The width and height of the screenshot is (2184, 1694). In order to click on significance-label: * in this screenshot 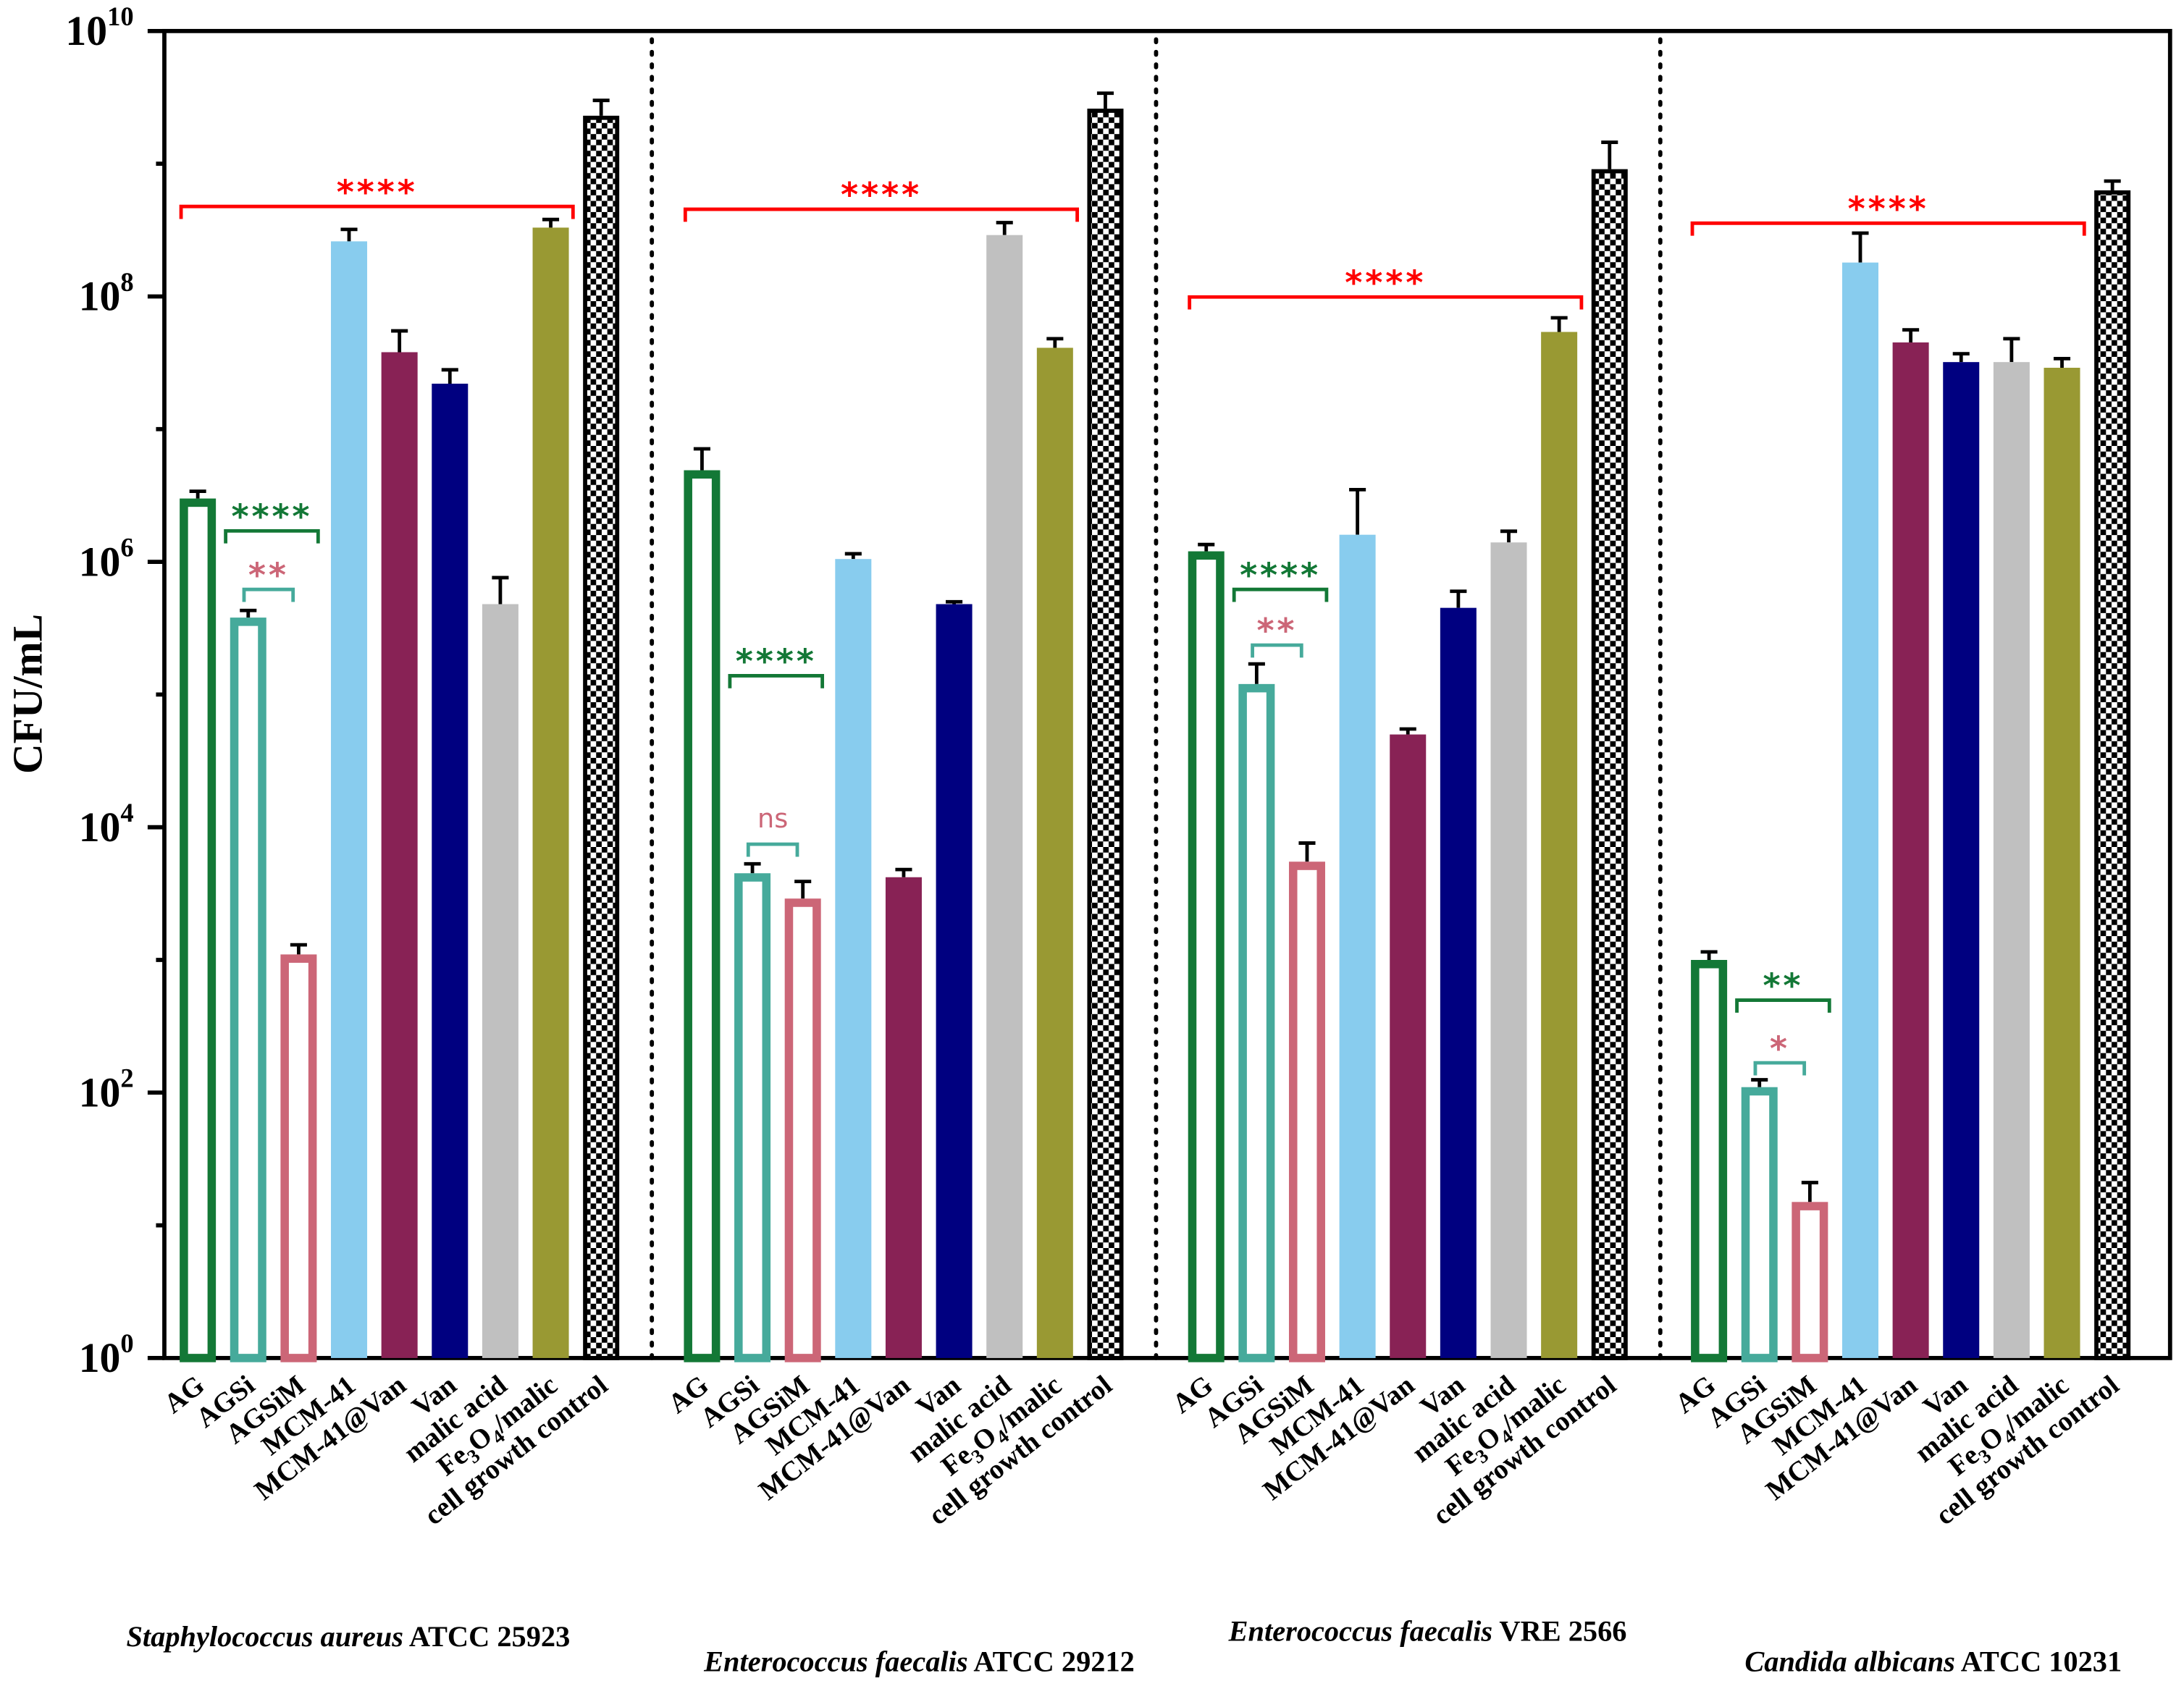, I will do `click(1780, 1048)`.